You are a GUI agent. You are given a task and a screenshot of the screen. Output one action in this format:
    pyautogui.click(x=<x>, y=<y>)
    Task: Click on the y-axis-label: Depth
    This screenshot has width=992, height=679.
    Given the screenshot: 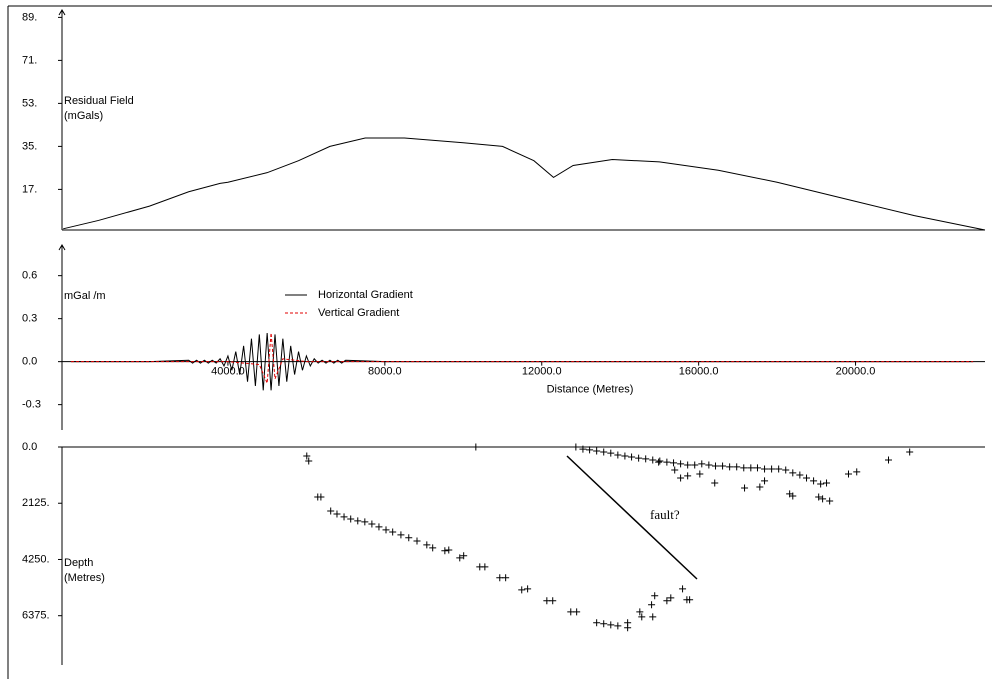 What is the action you would take?
    pyautogui.click(x=78, y=563)
    